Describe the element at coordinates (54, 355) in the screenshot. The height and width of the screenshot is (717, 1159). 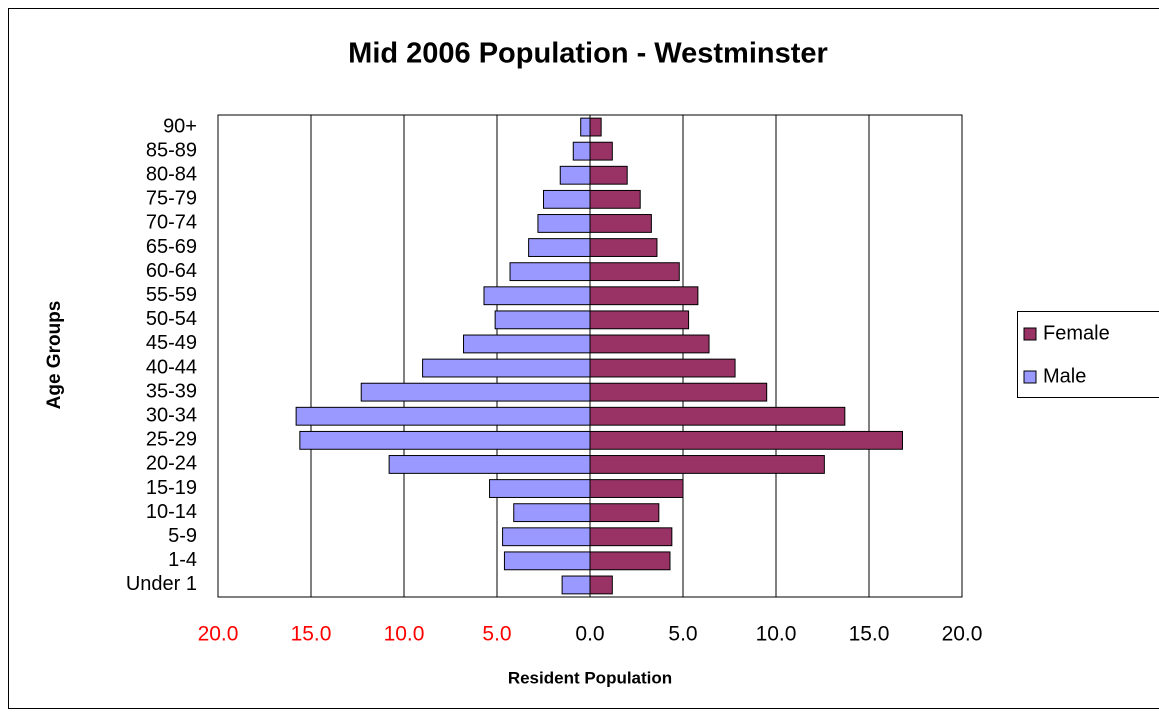
I see `y-axis-label: Age Groups` at that location.